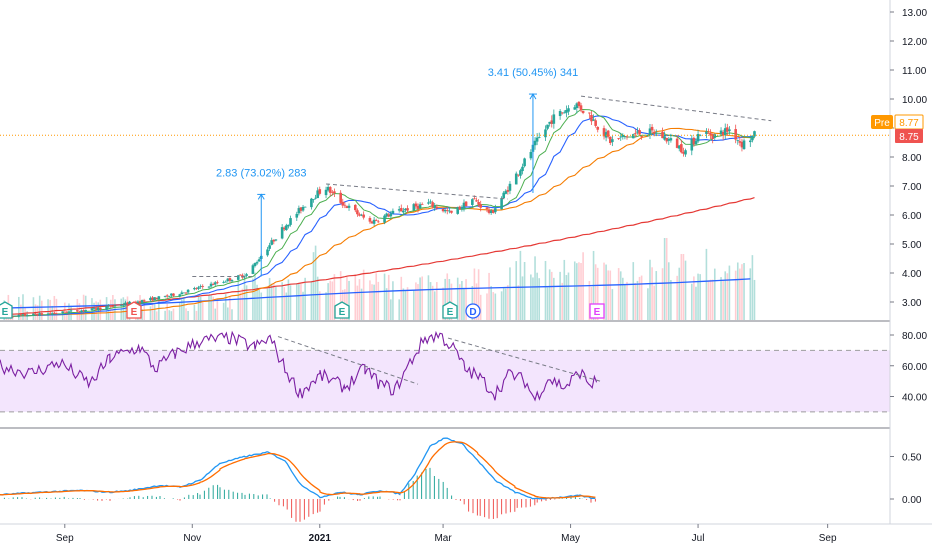 The width and height of the screenshot is (932, 555). What do you see at coordinates (914, 42) in the screenshot?
I see `price-tick-label: 12.00` at bounding box center [914, 42].